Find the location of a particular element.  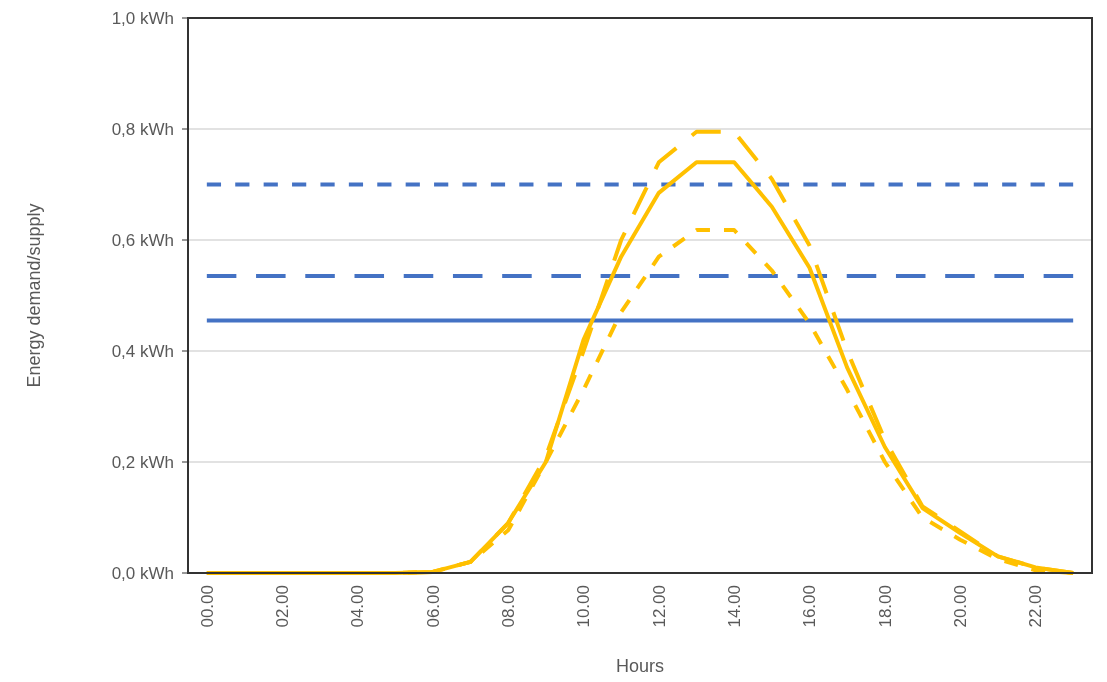

y-tick-label: 0,6 kWh is located at coordinates (142, 240).